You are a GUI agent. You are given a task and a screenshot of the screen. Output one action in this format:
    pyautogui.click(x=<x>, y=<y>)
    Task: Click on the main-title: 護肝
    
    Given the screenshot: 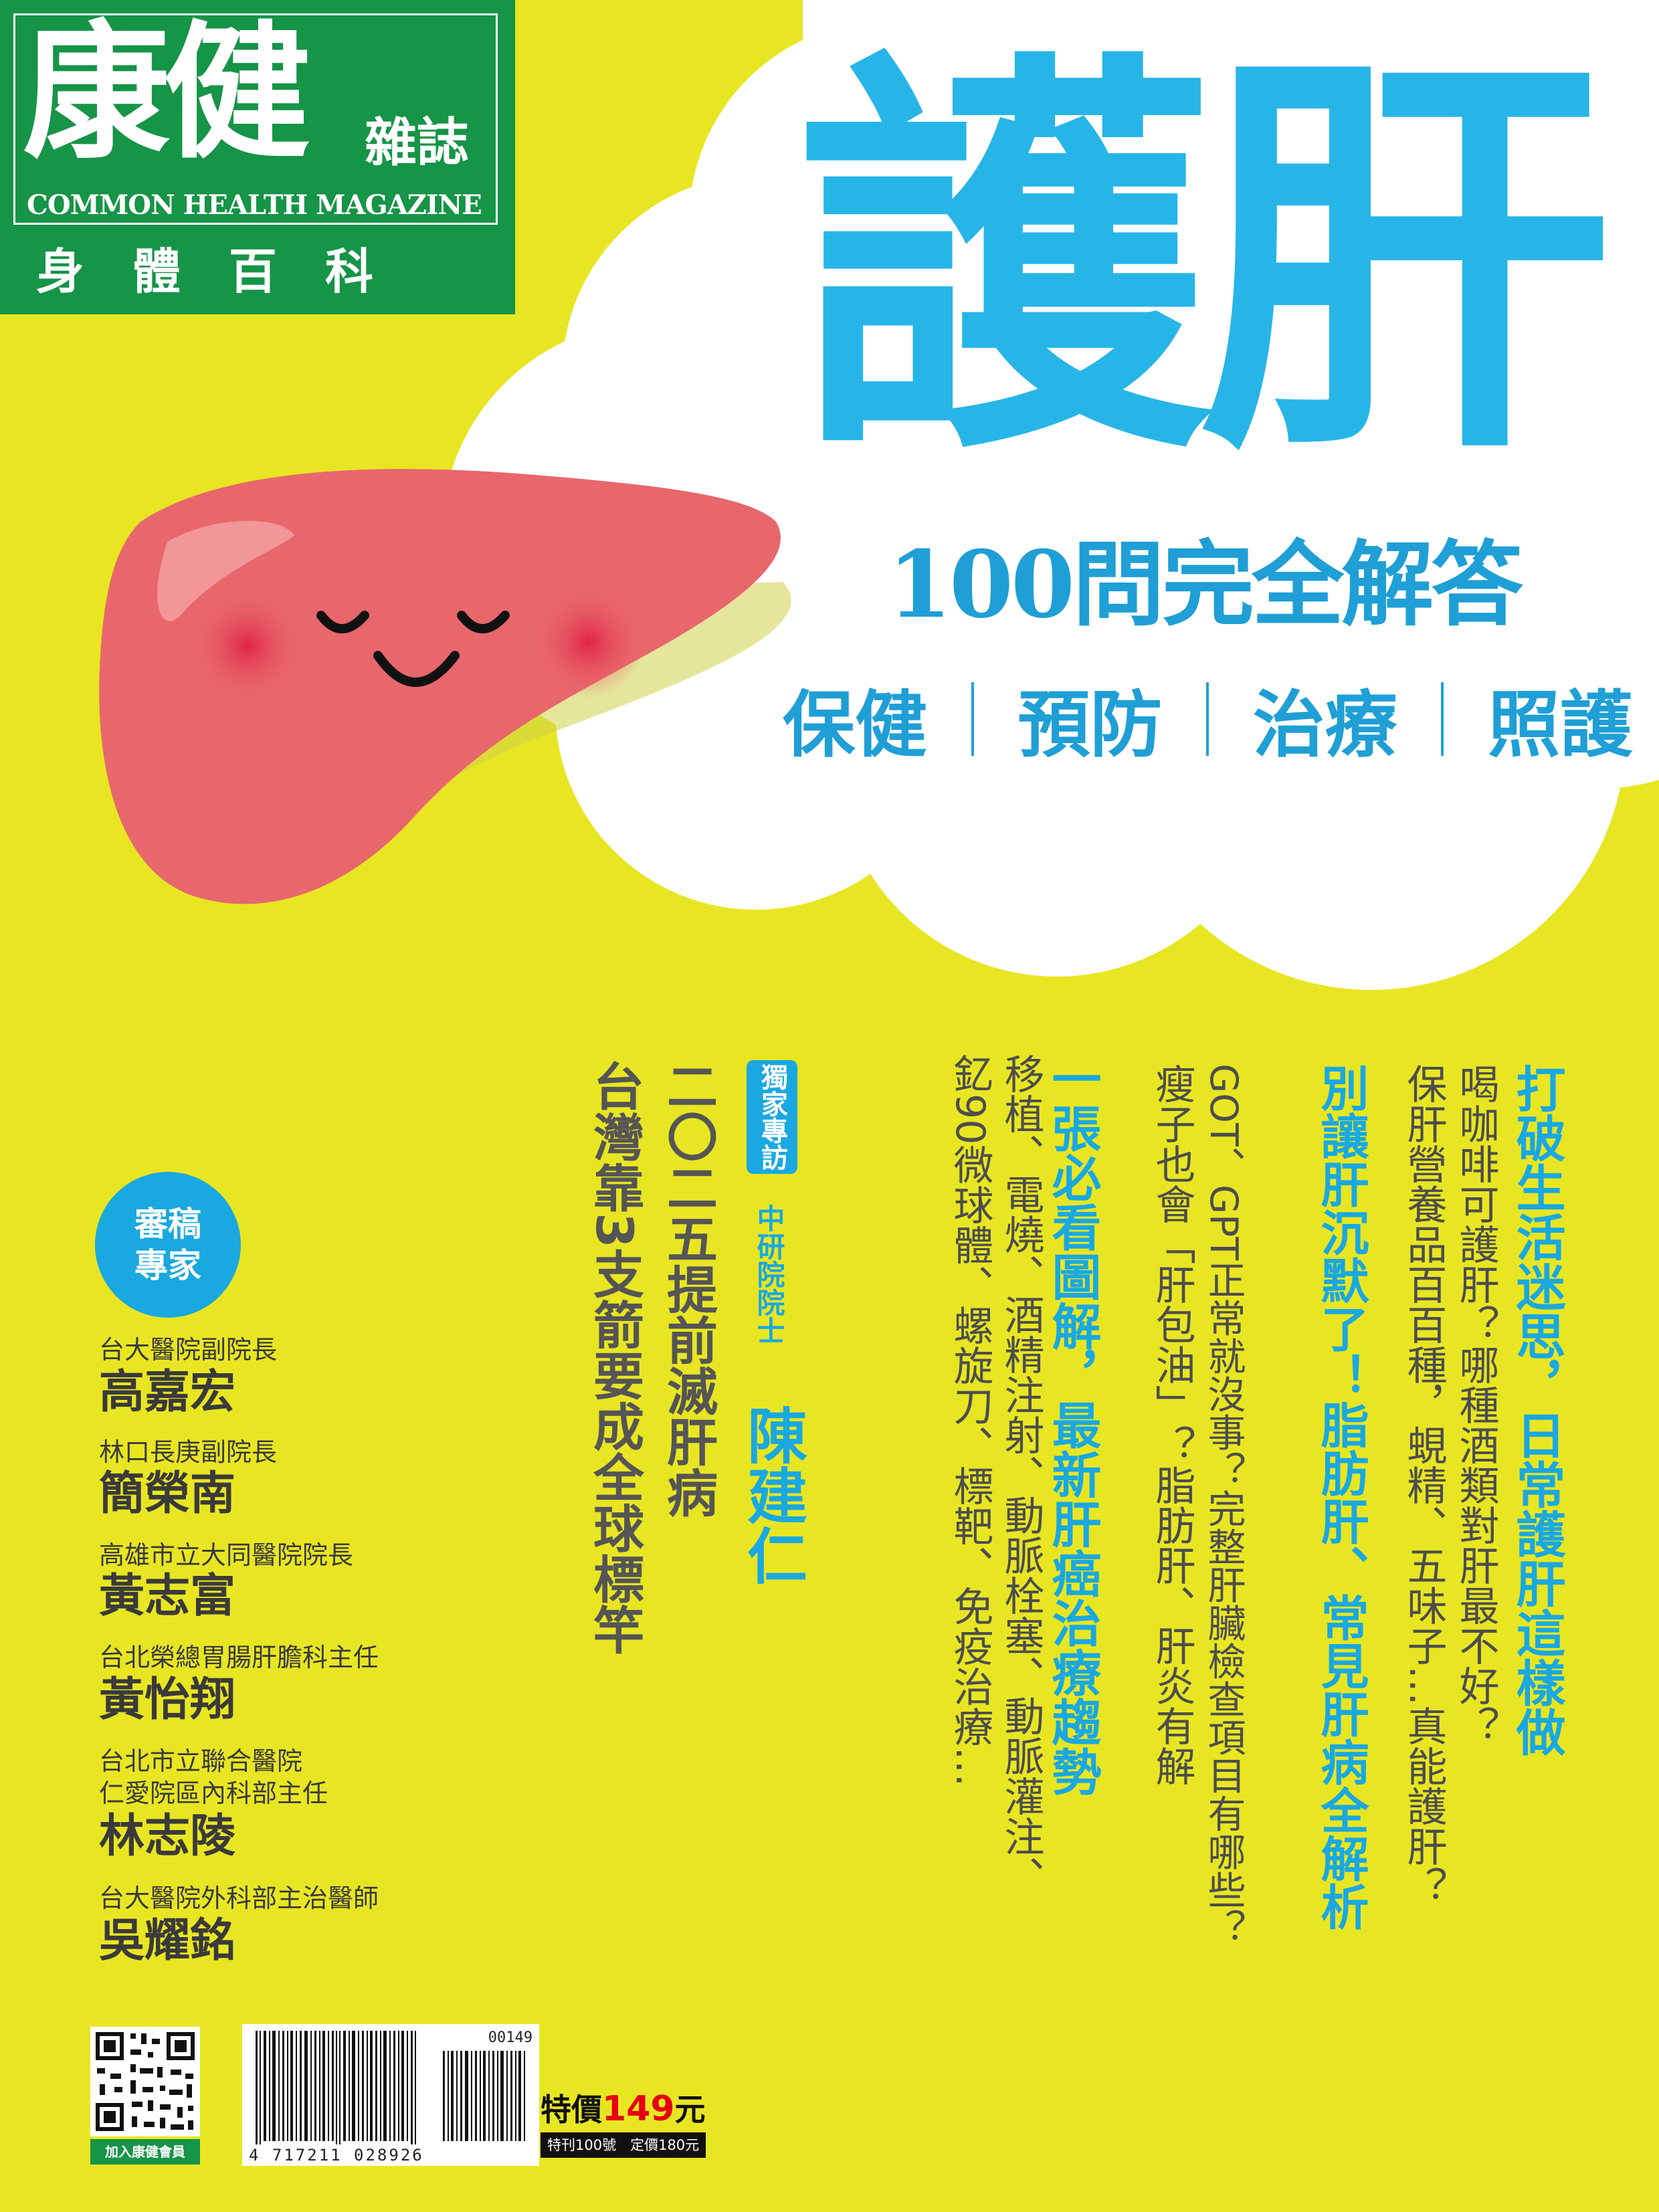 What is the action you would take?
    pyautogui.click(x=1204, y=260)
    